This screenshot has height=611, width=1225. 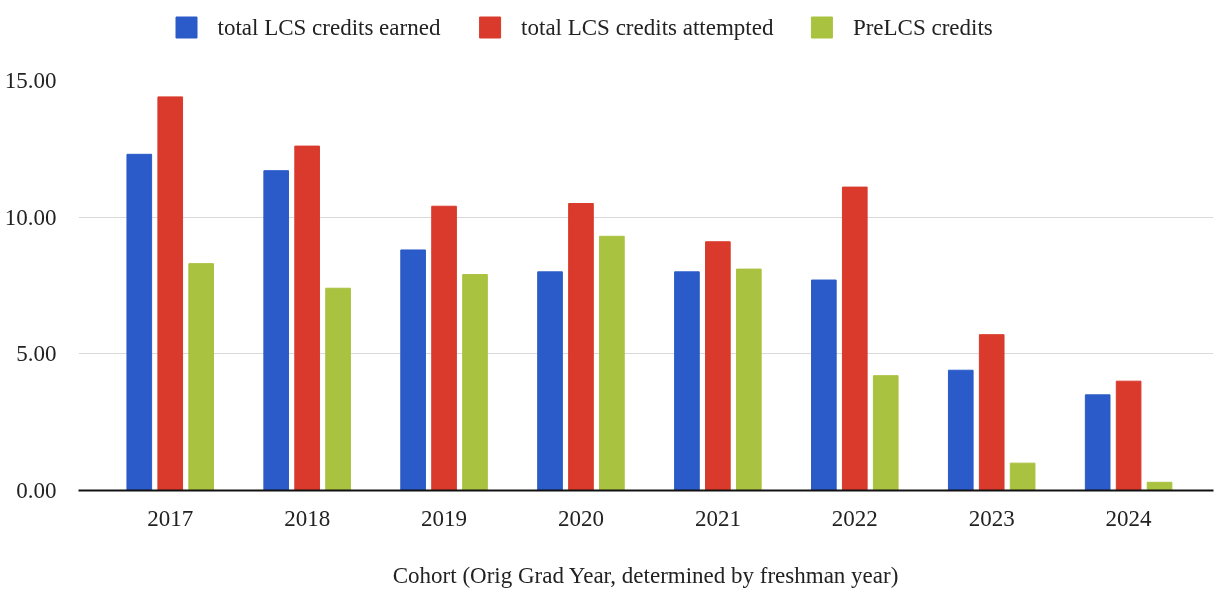 What do you see at coordinates (854, 518) in the screenshot?
I see `x-tick-label: 2022` at bounding box center [854, 518].